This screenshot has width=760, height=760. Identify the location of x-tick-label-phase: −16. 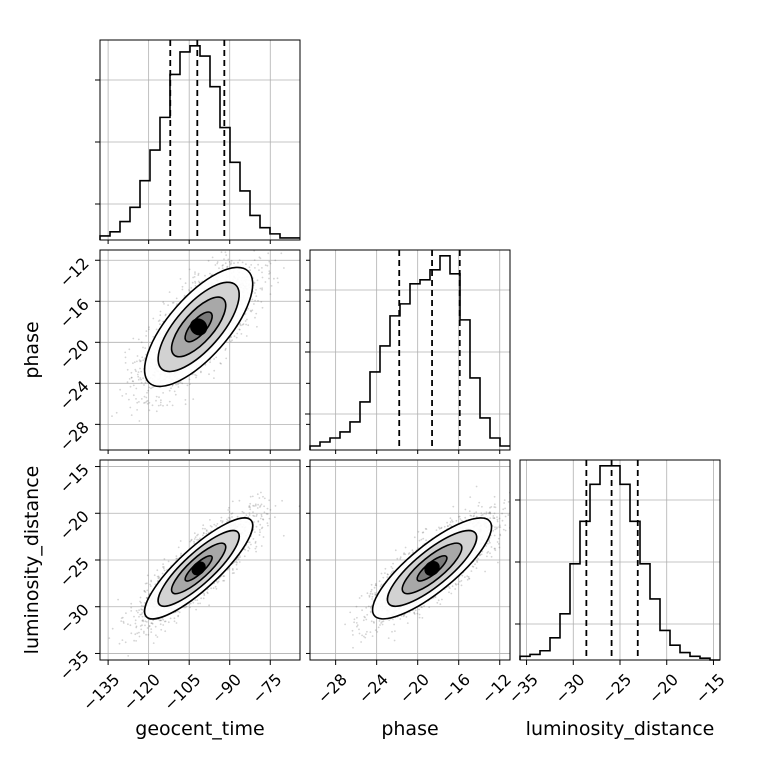
(455, 688).